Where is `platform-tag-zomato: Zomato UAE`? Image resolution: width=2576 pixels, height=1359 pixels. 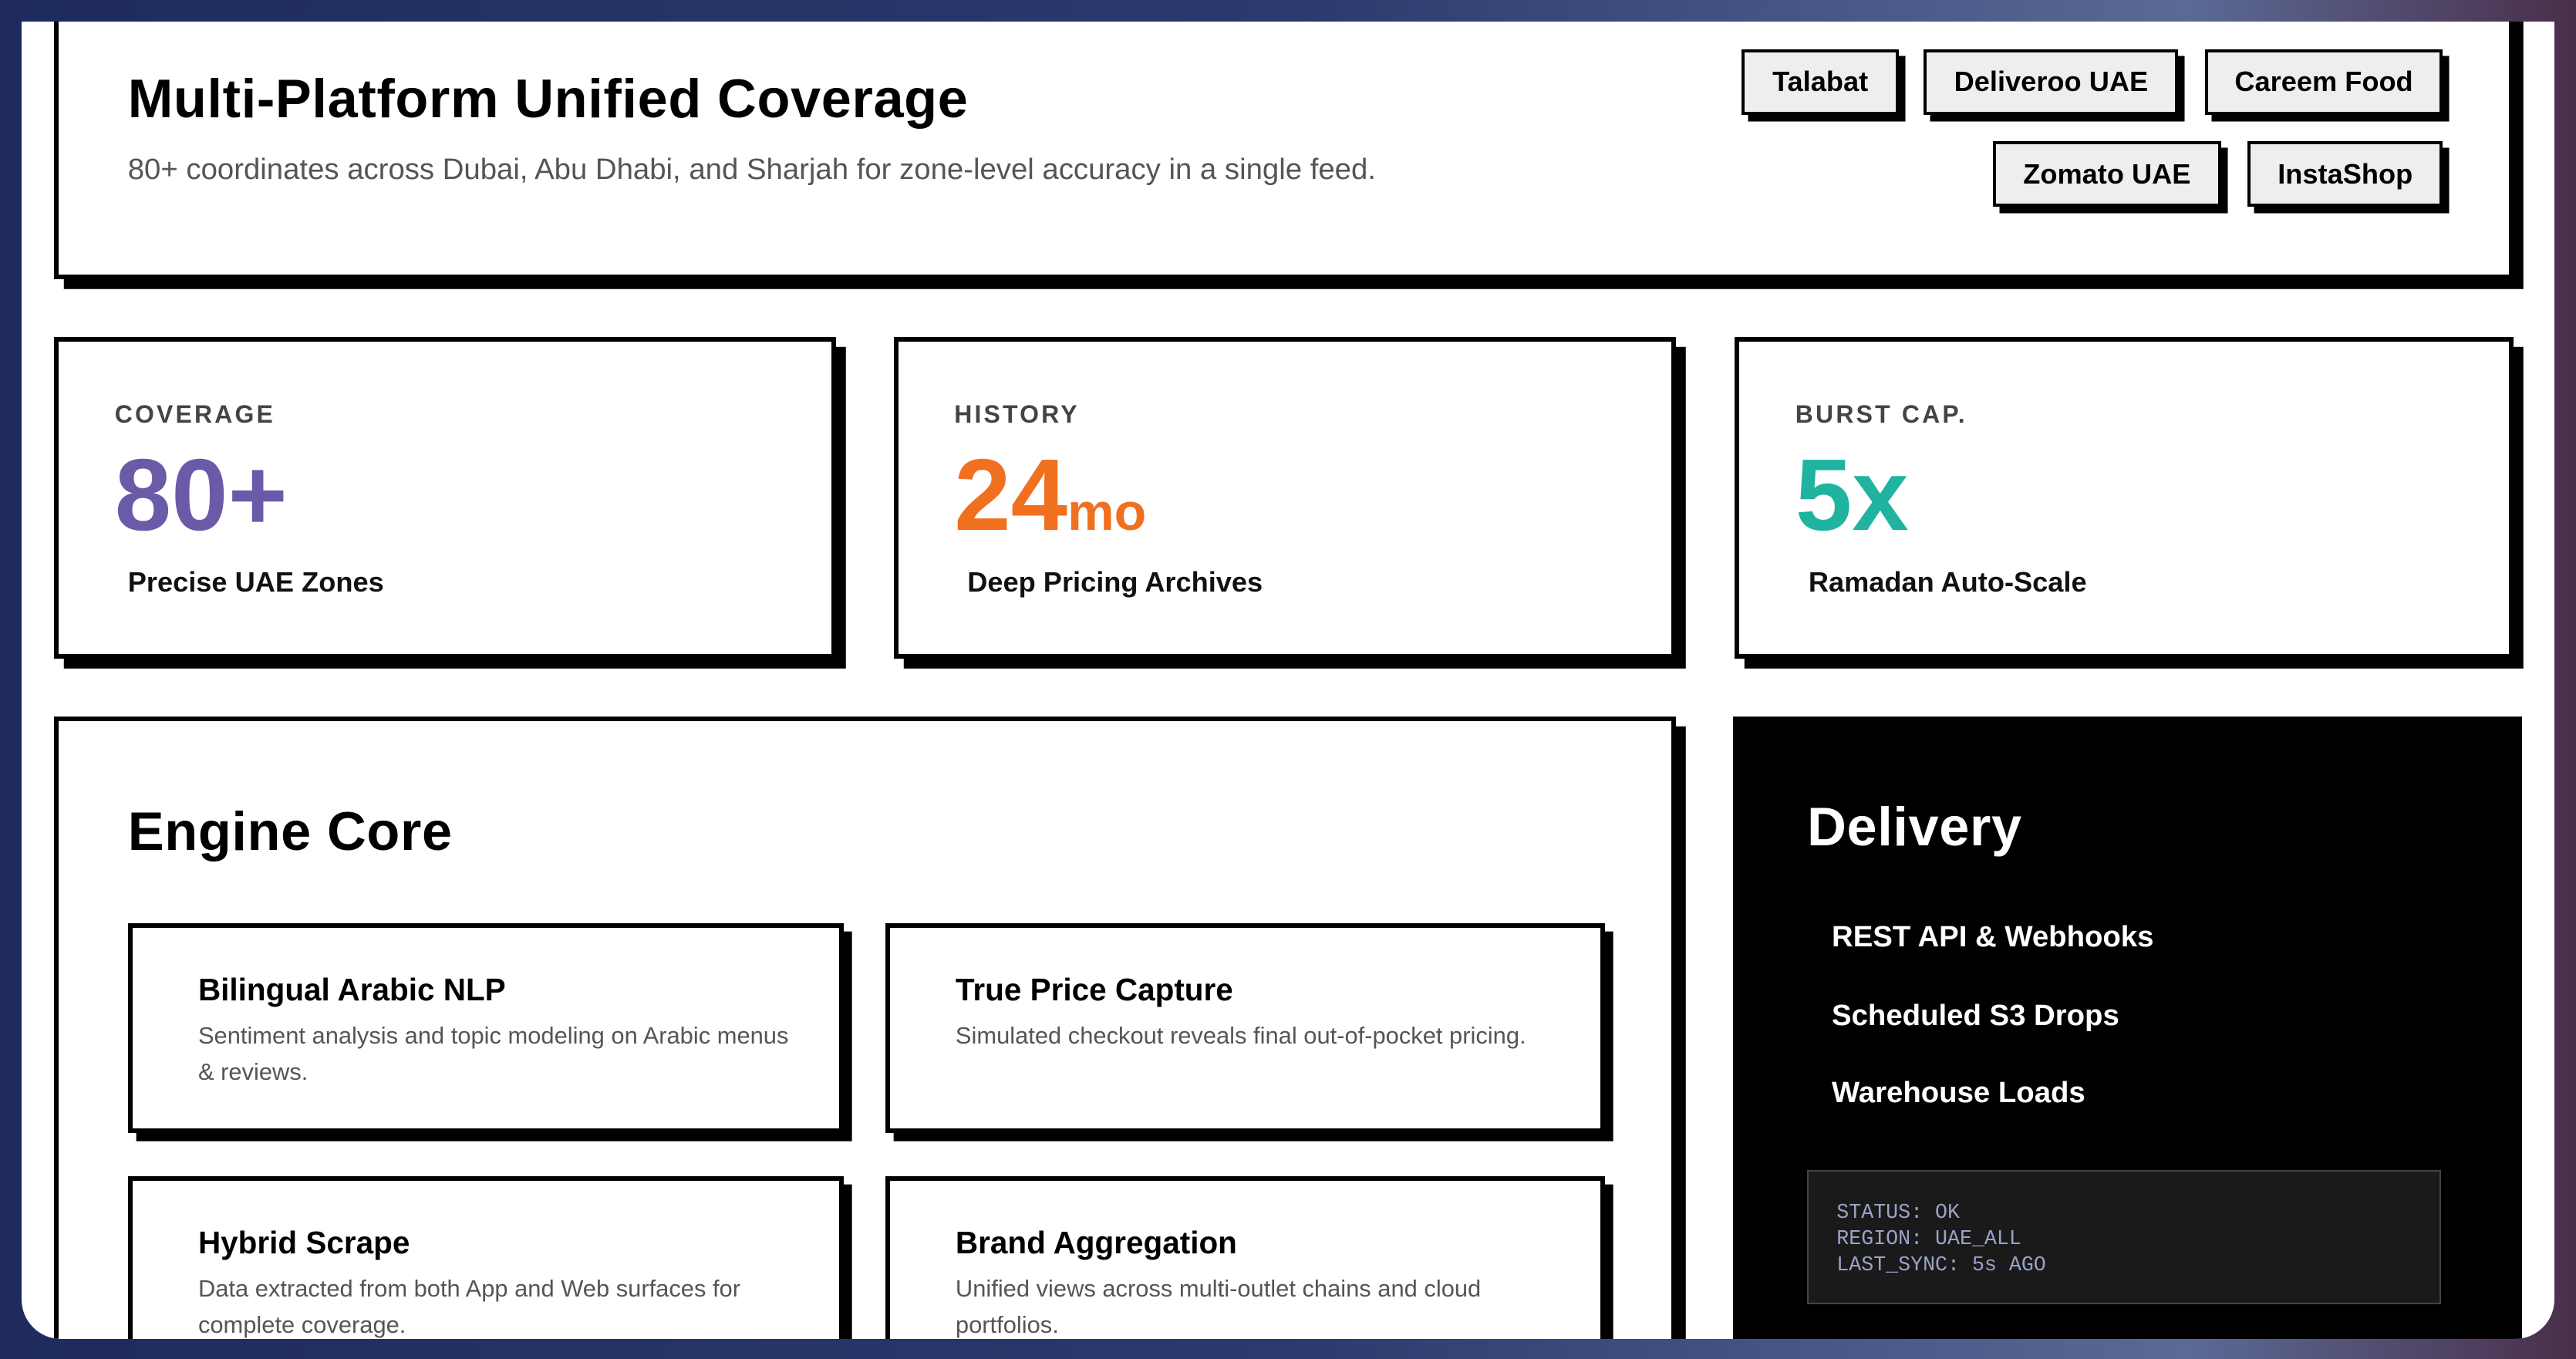 platform-tag-zomato: Zomato UAE is located at coordinates (2106, 174).